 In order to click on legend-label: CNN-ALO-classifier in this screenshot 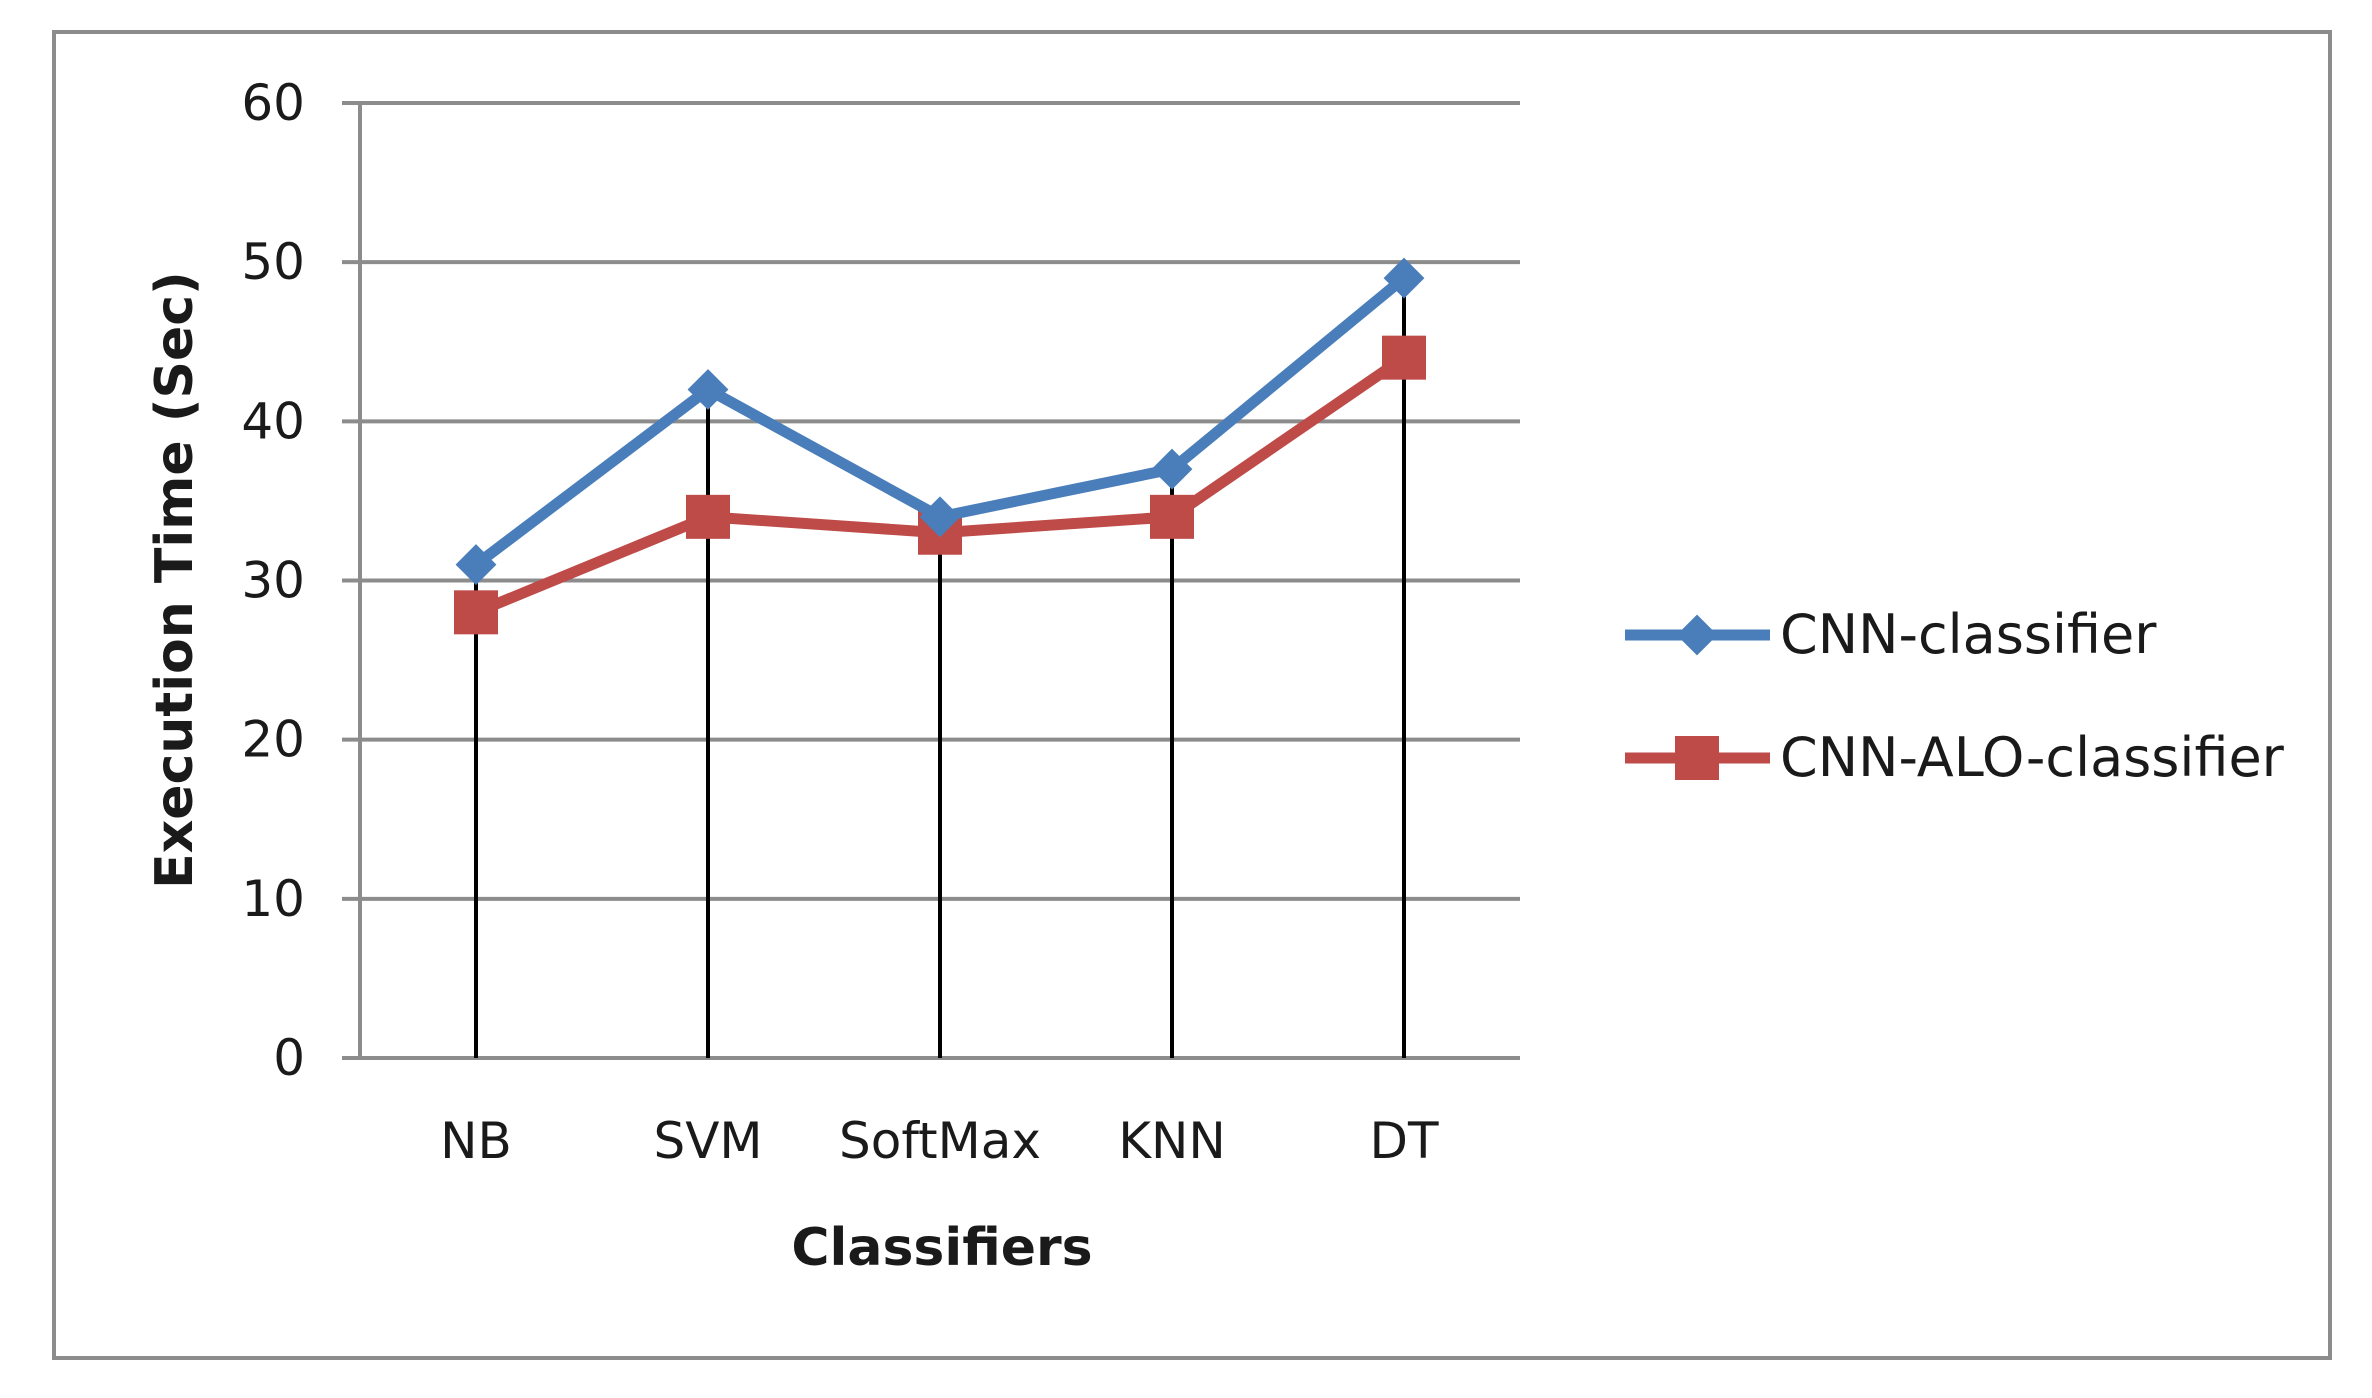, I will do `click(2032, 757)`.